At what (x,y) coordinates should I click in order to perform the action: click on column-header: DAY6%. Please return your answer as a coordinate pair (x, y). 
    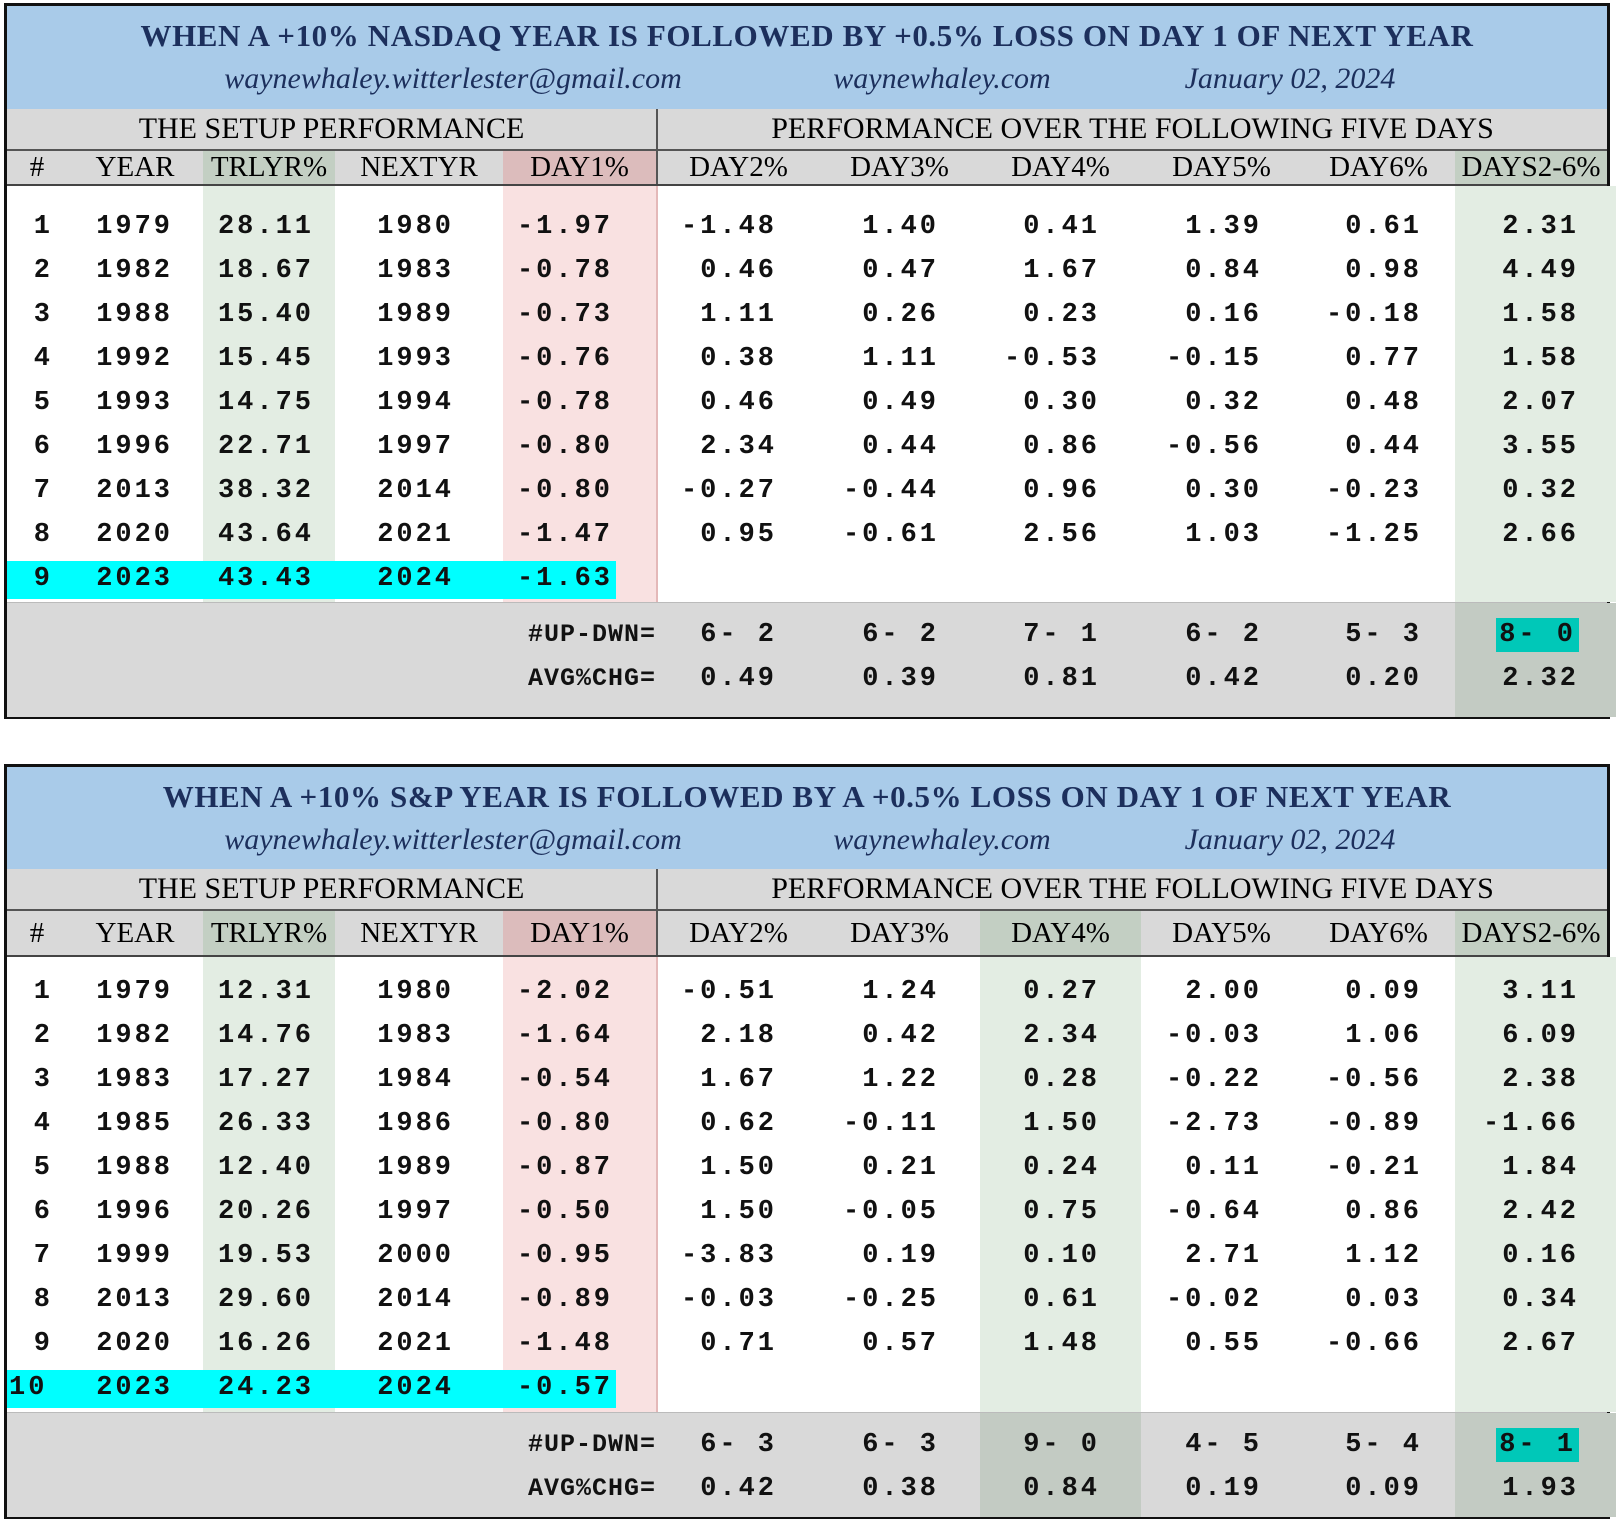
    Looking at the image, I should click on (1378, 167).